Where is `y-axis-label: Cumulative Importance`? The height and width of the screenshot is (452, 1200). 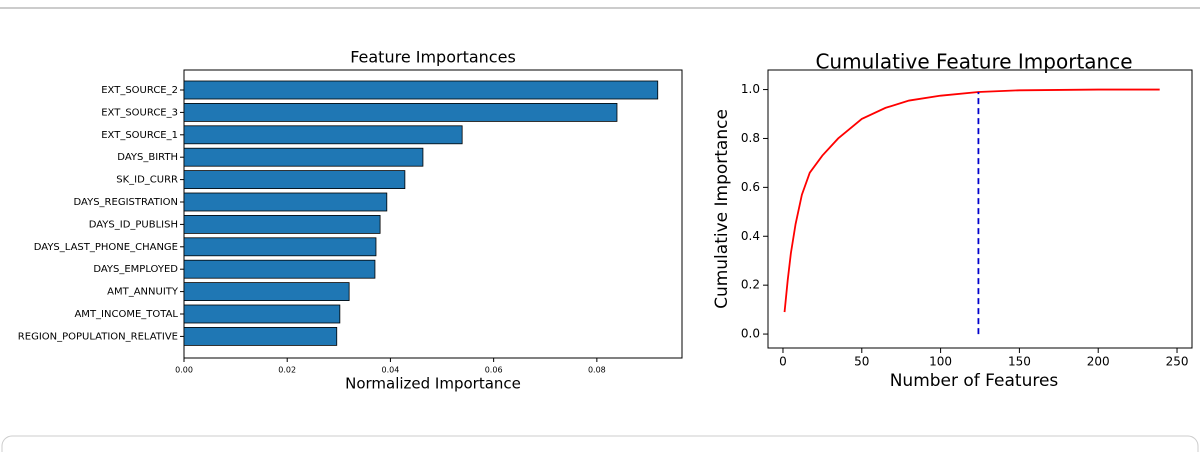 y-axis-label: Cumulative Importance is located at coordinates (722, 209).